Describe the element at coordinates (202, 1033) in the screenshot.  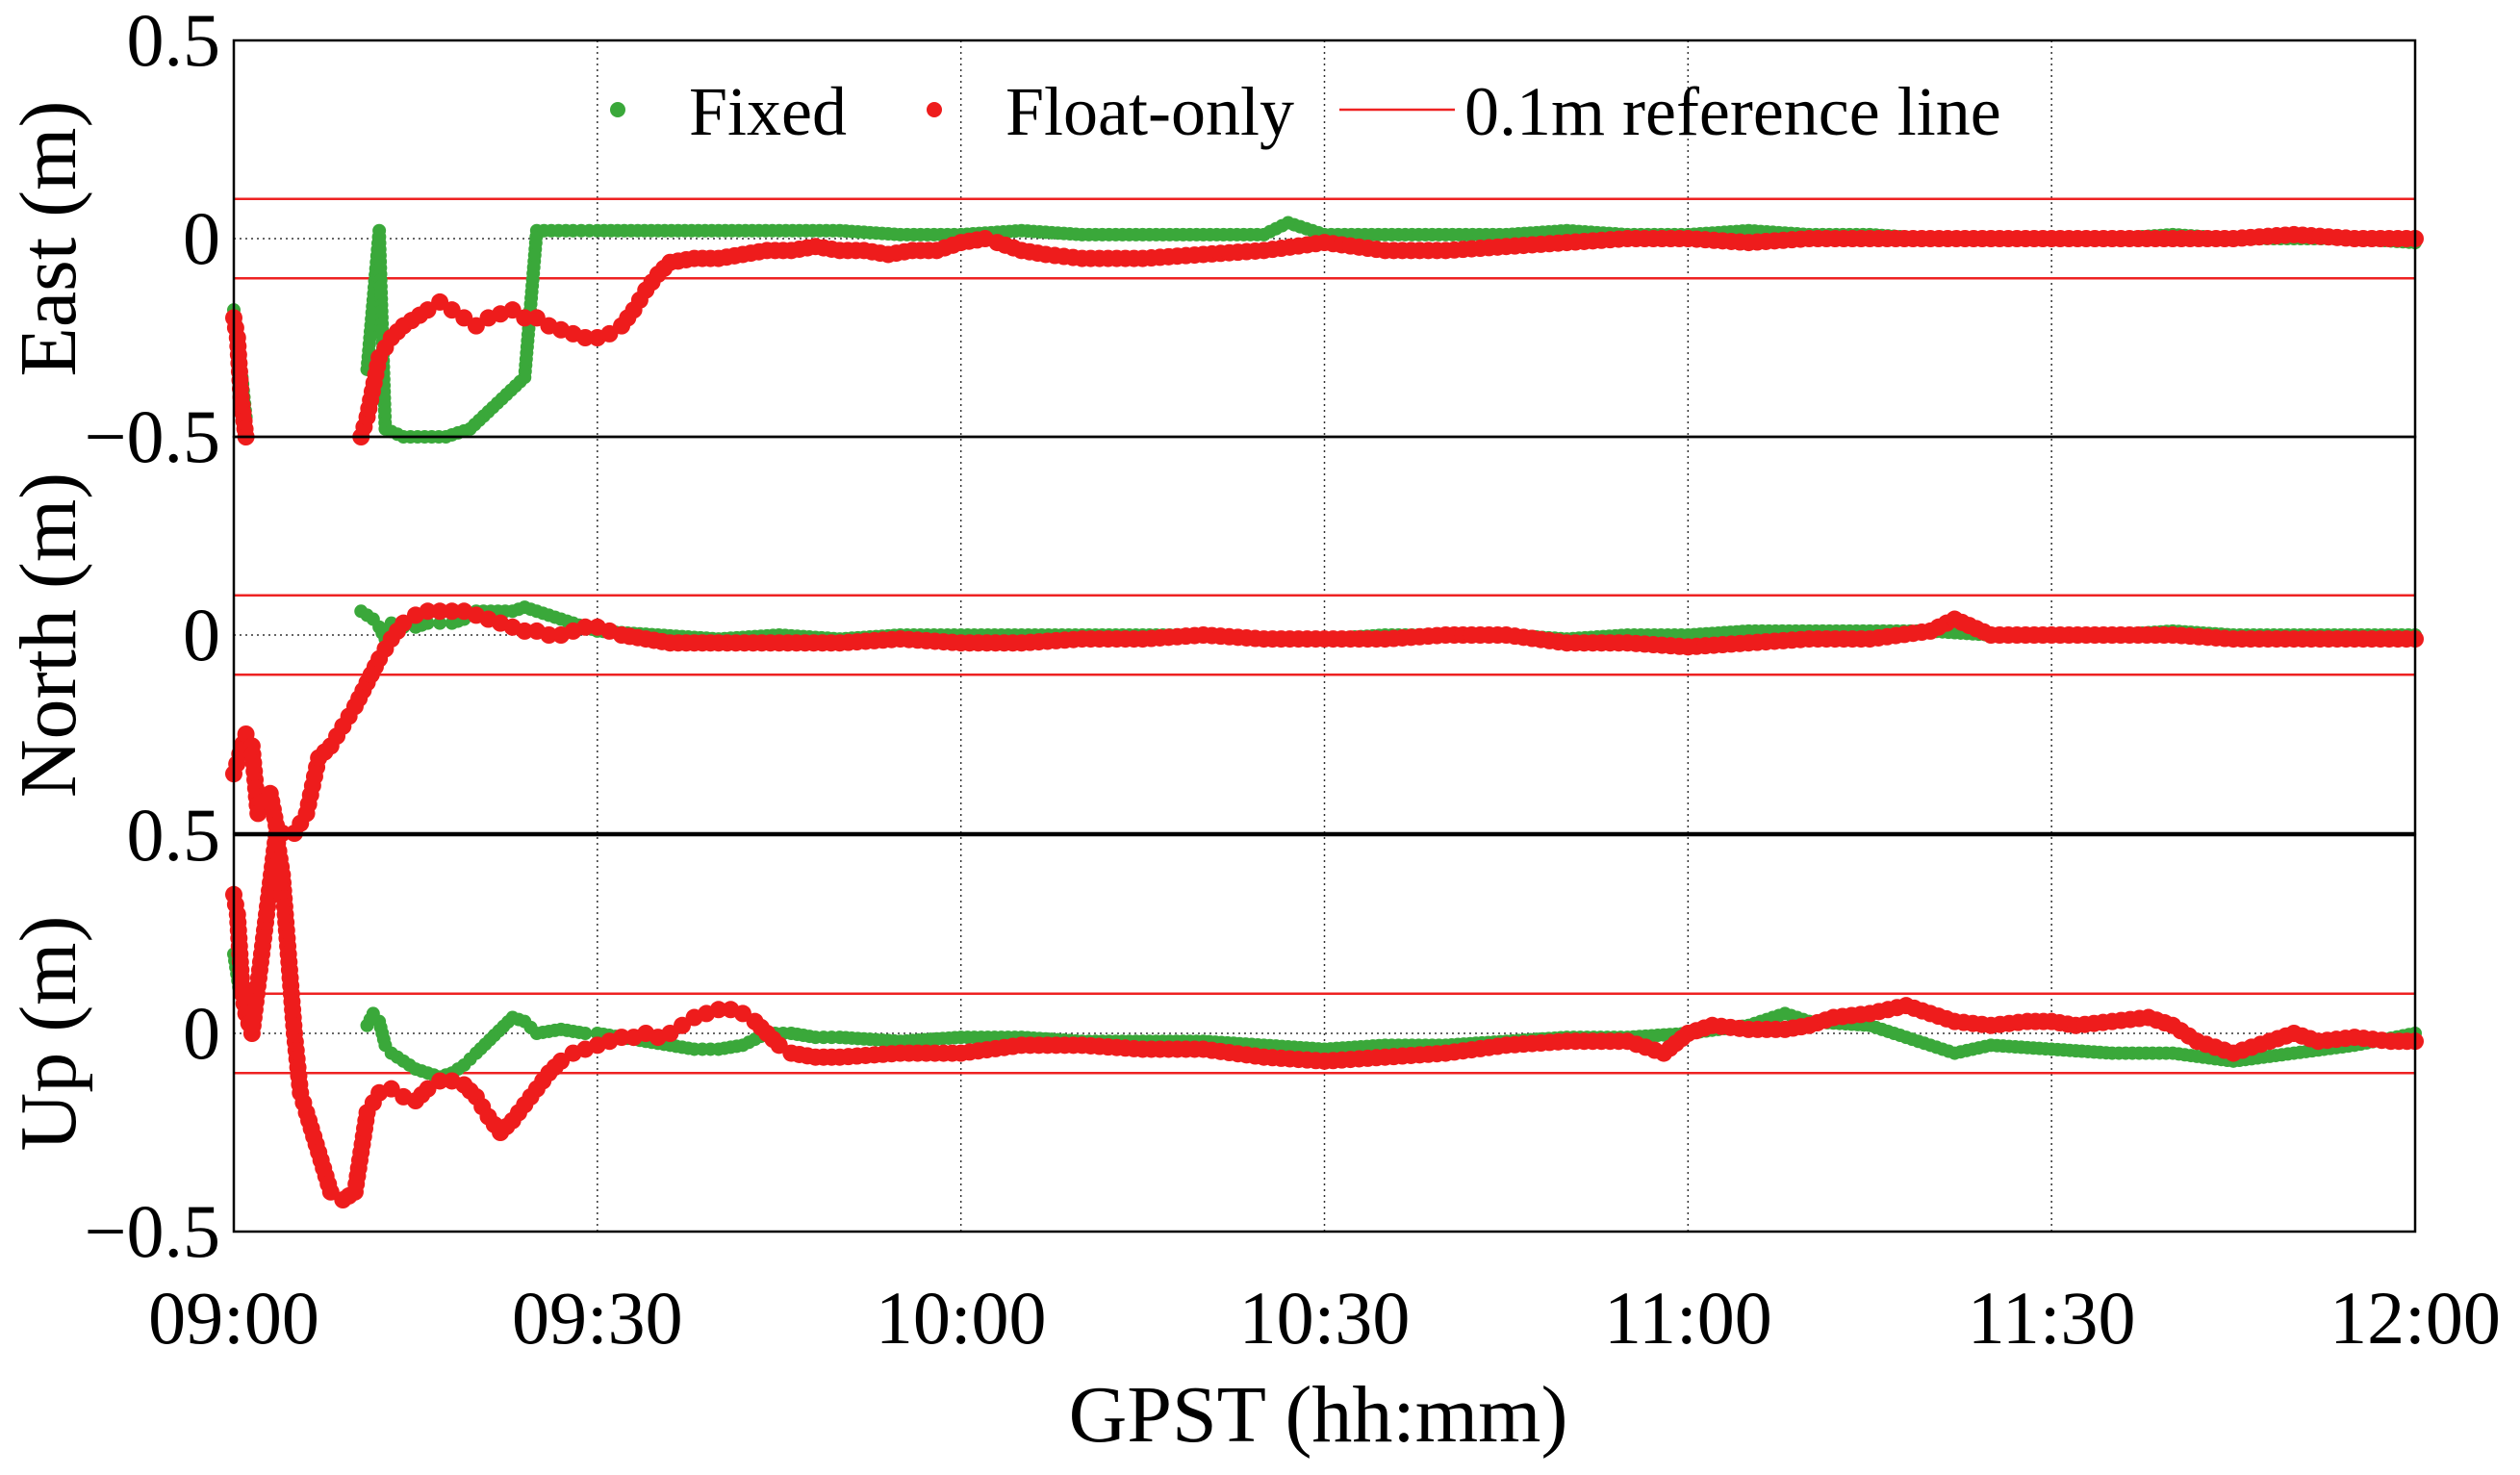
I see `y-tick-label-up: 0` at that location.